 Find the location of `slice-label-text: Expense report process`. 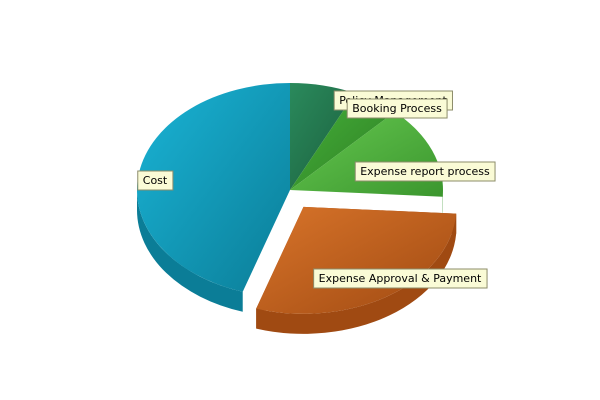

slice-label-text: Expense report process is located at coordinates (425, 171).